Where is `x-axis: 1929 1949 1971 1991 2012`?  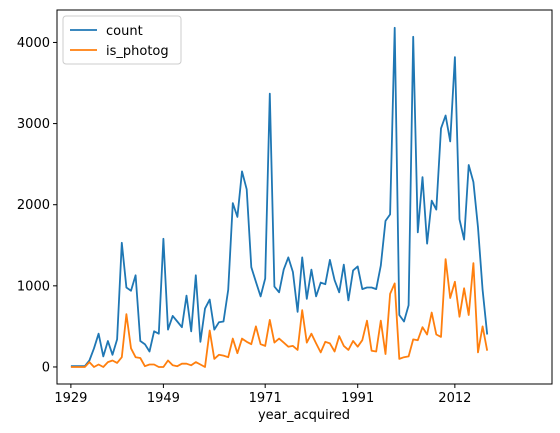
x-axis: 1929 1949 1971 1991 2012 is located at coordinates (262, 395).